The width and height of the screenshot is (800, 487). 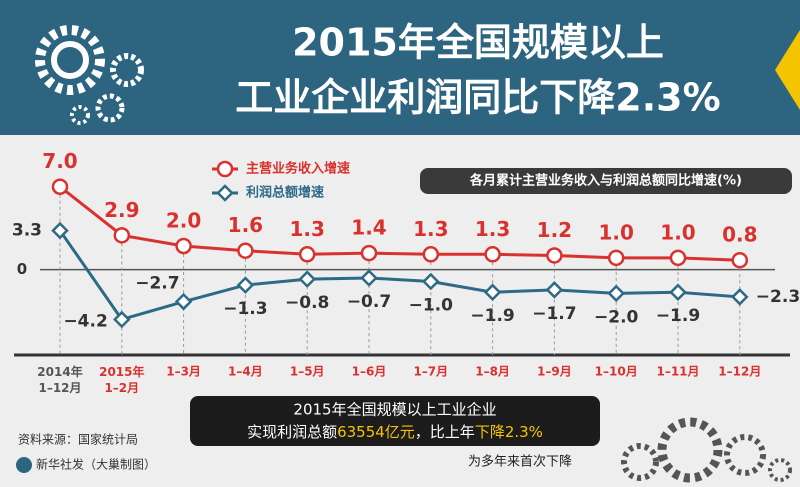 What do you see at coordinates (778, 297) in the screenshot?
I see `data-label: −2.3` at bounding box center [778, 297].